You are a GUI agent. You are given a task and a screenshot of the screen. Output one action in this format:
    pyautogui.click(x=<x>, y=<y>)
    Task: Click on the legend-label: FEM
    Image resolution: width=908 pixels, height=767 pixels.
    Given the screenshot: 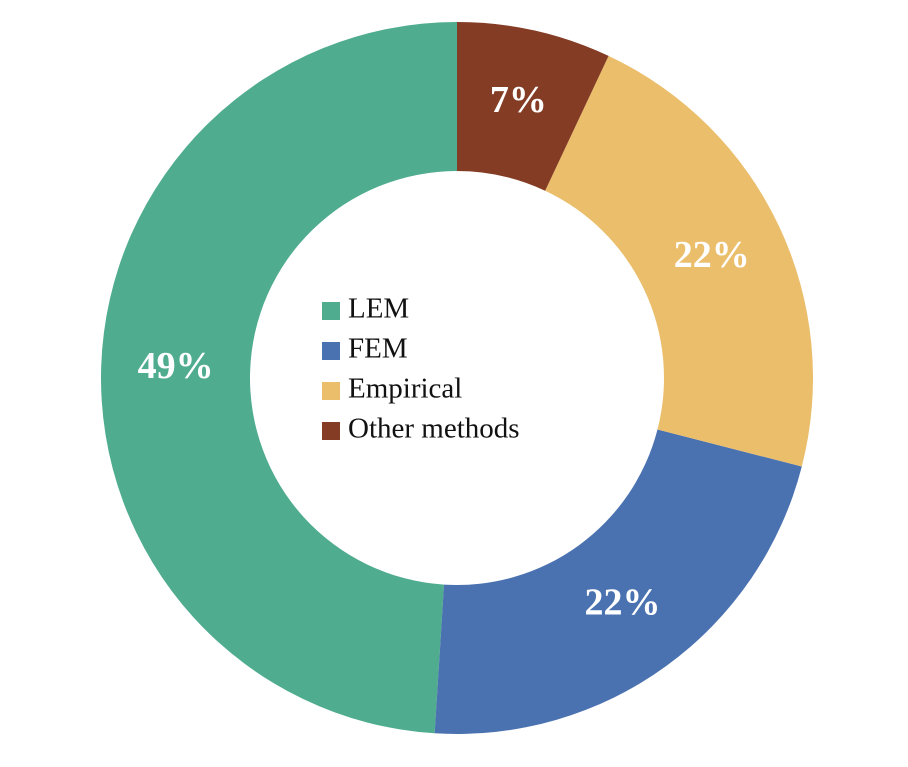 What is the action you would take?
    pyautogui.click(x=378, y=349)
    